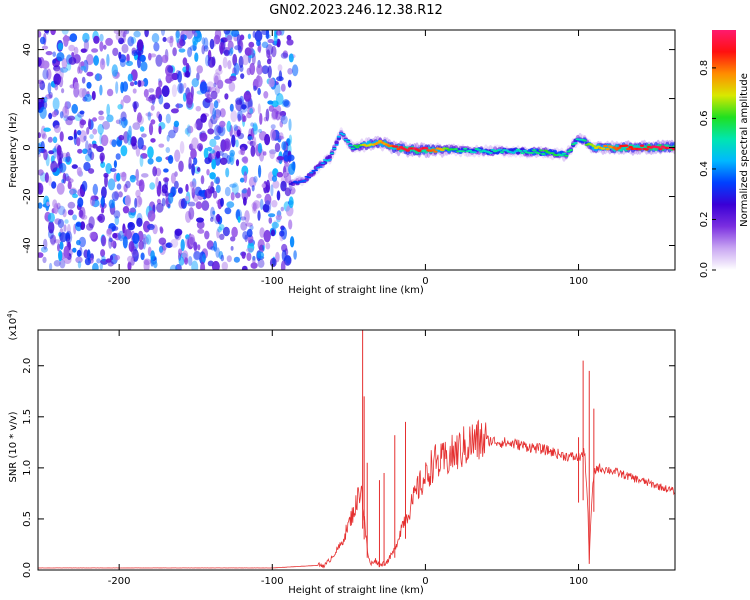 Image resolution: width=750 pixels, height=600 pixels. I want to click on x-tick-label: 0, so click(425, 581).